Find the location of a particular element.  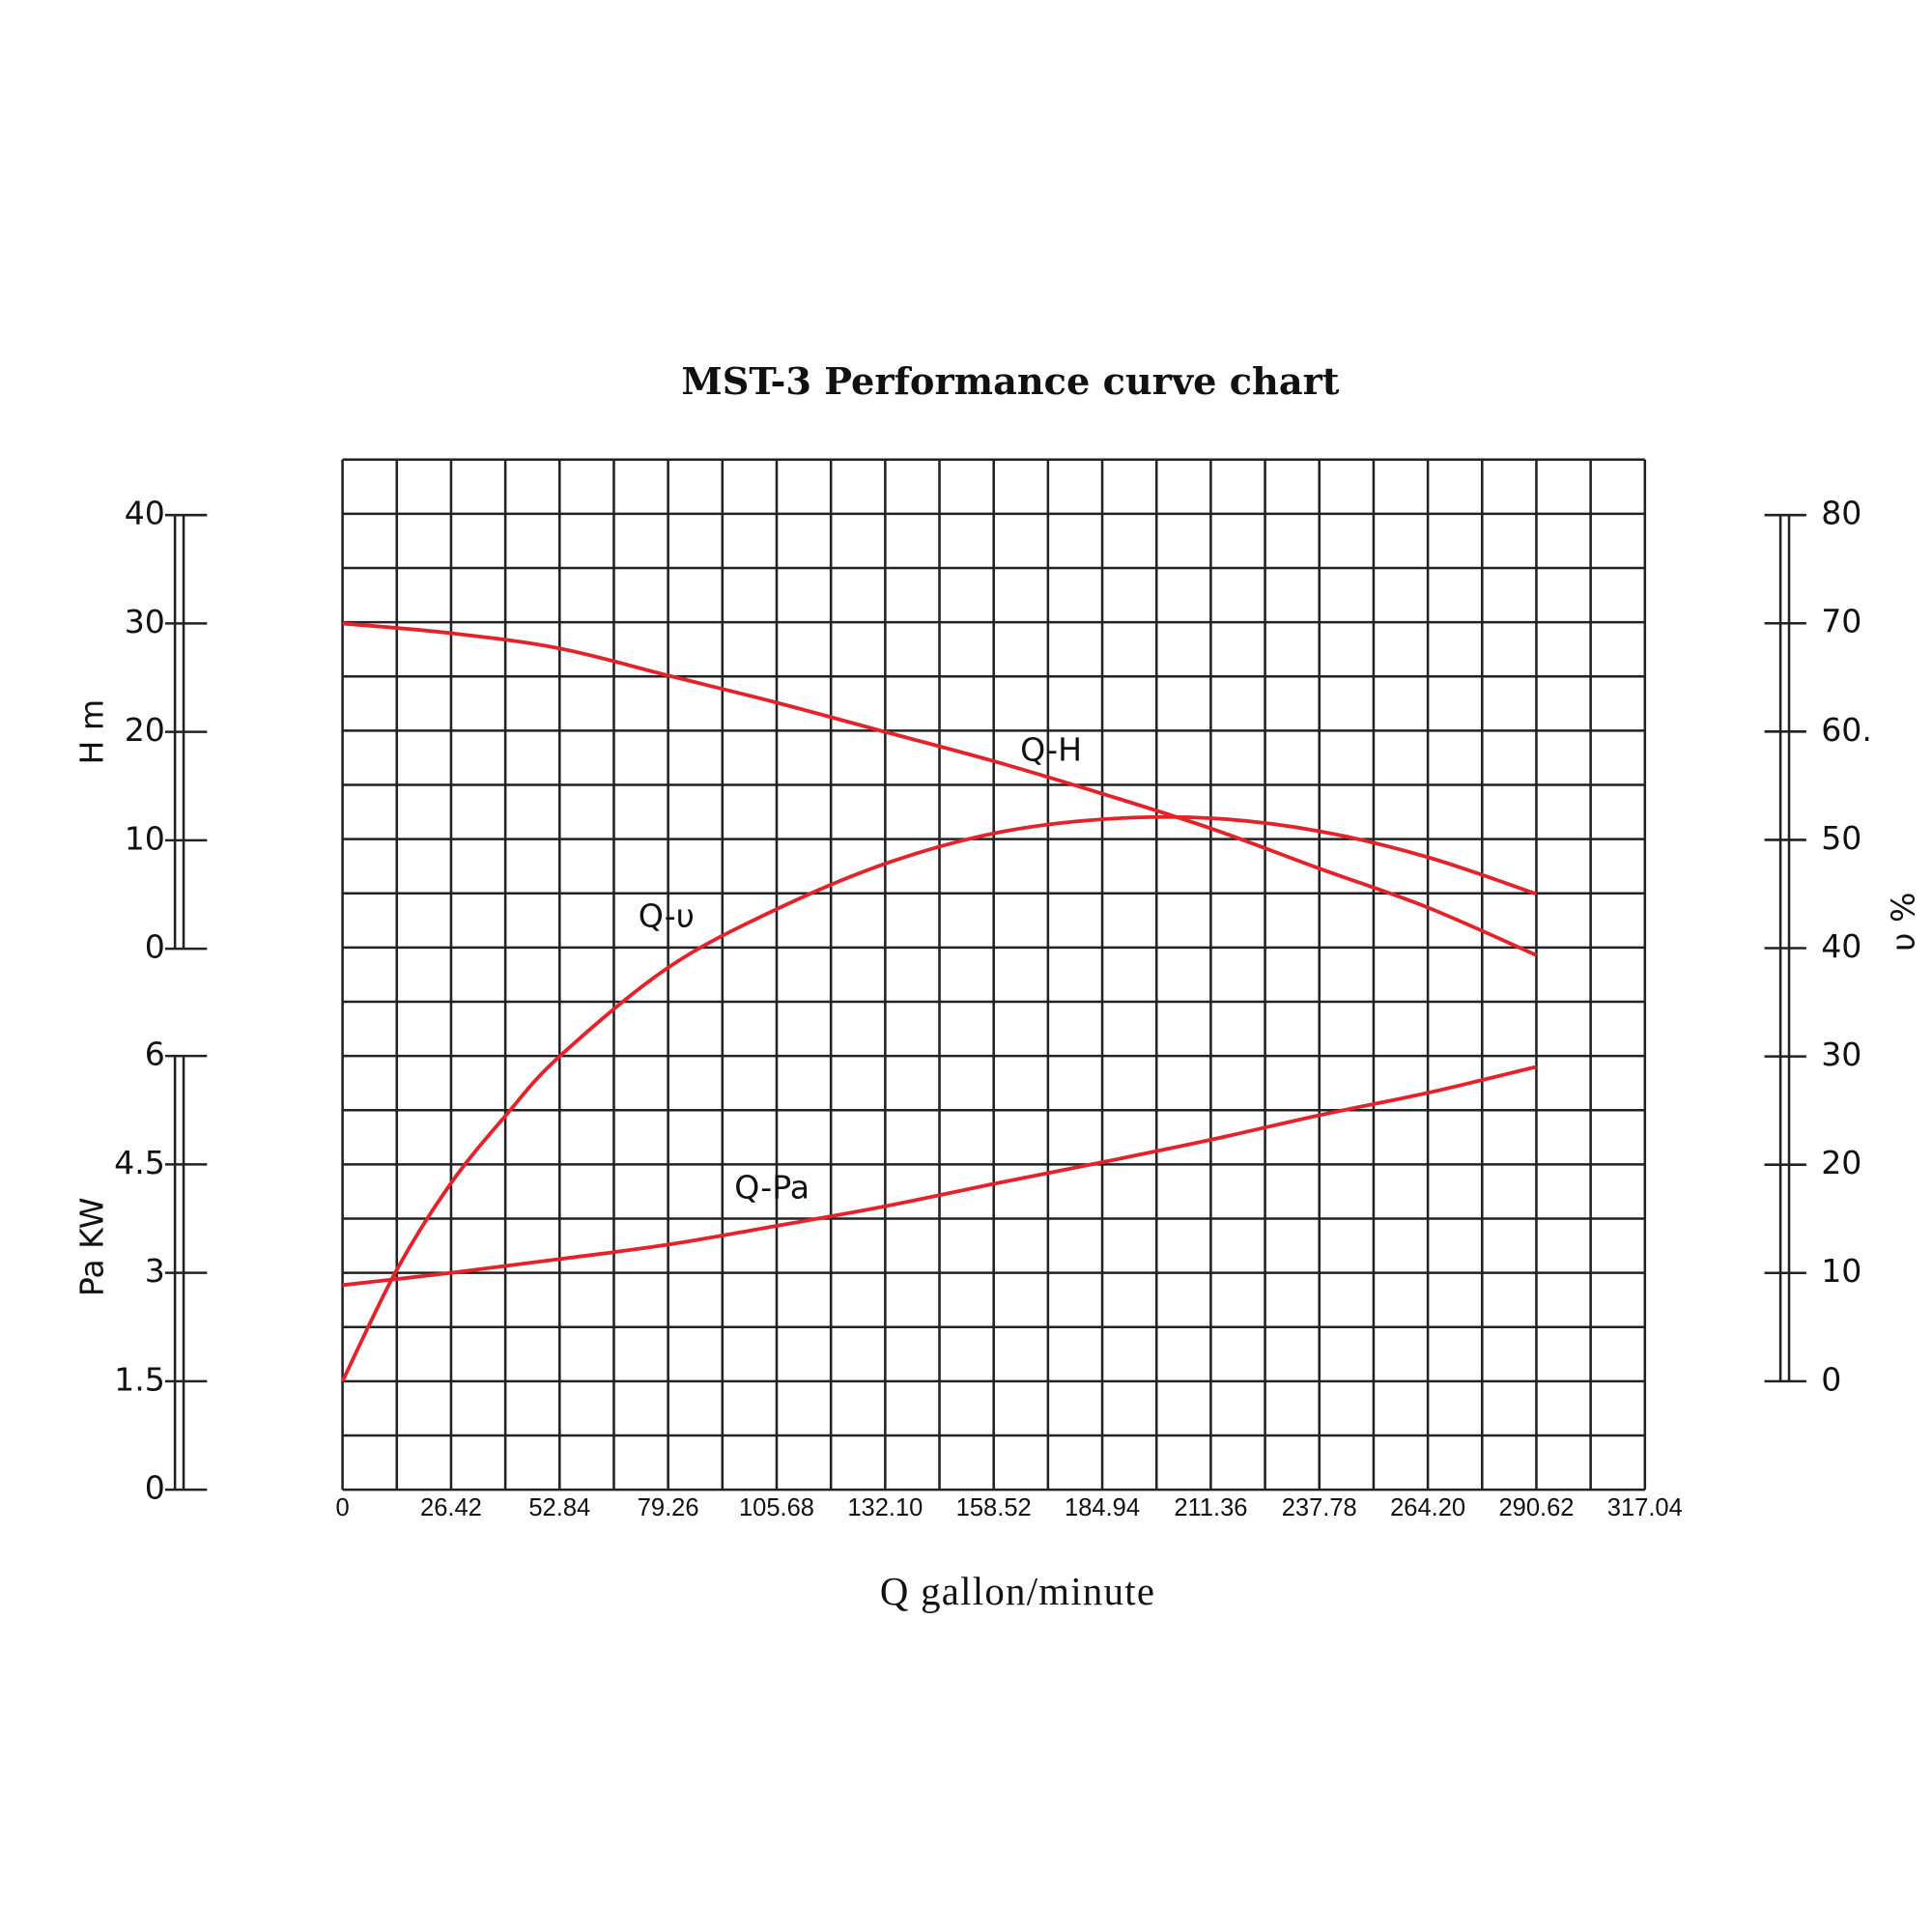

x-tick-label: 158.52 is located at coordinates (994, 1507).